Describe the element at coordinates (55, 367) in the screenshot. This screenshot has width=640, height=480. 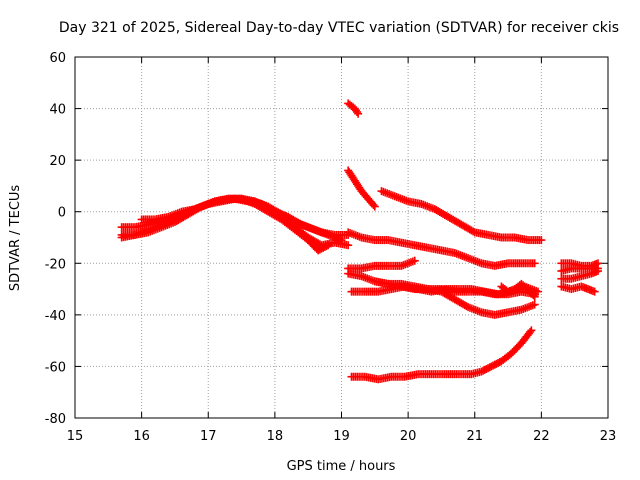
I see `y-tick-label: -60` at that location.